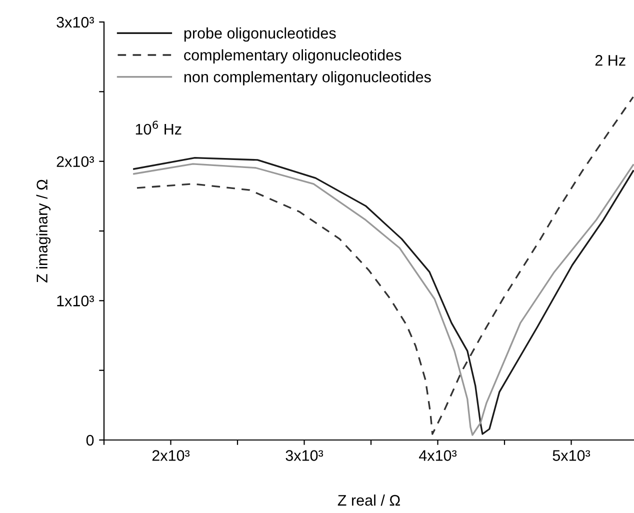 This screenshot has height=513, width=634. Describe the element at coordinates (159, 127) in the screenshot. I see `annotation: 10$^{6}$ Hz` at that location.